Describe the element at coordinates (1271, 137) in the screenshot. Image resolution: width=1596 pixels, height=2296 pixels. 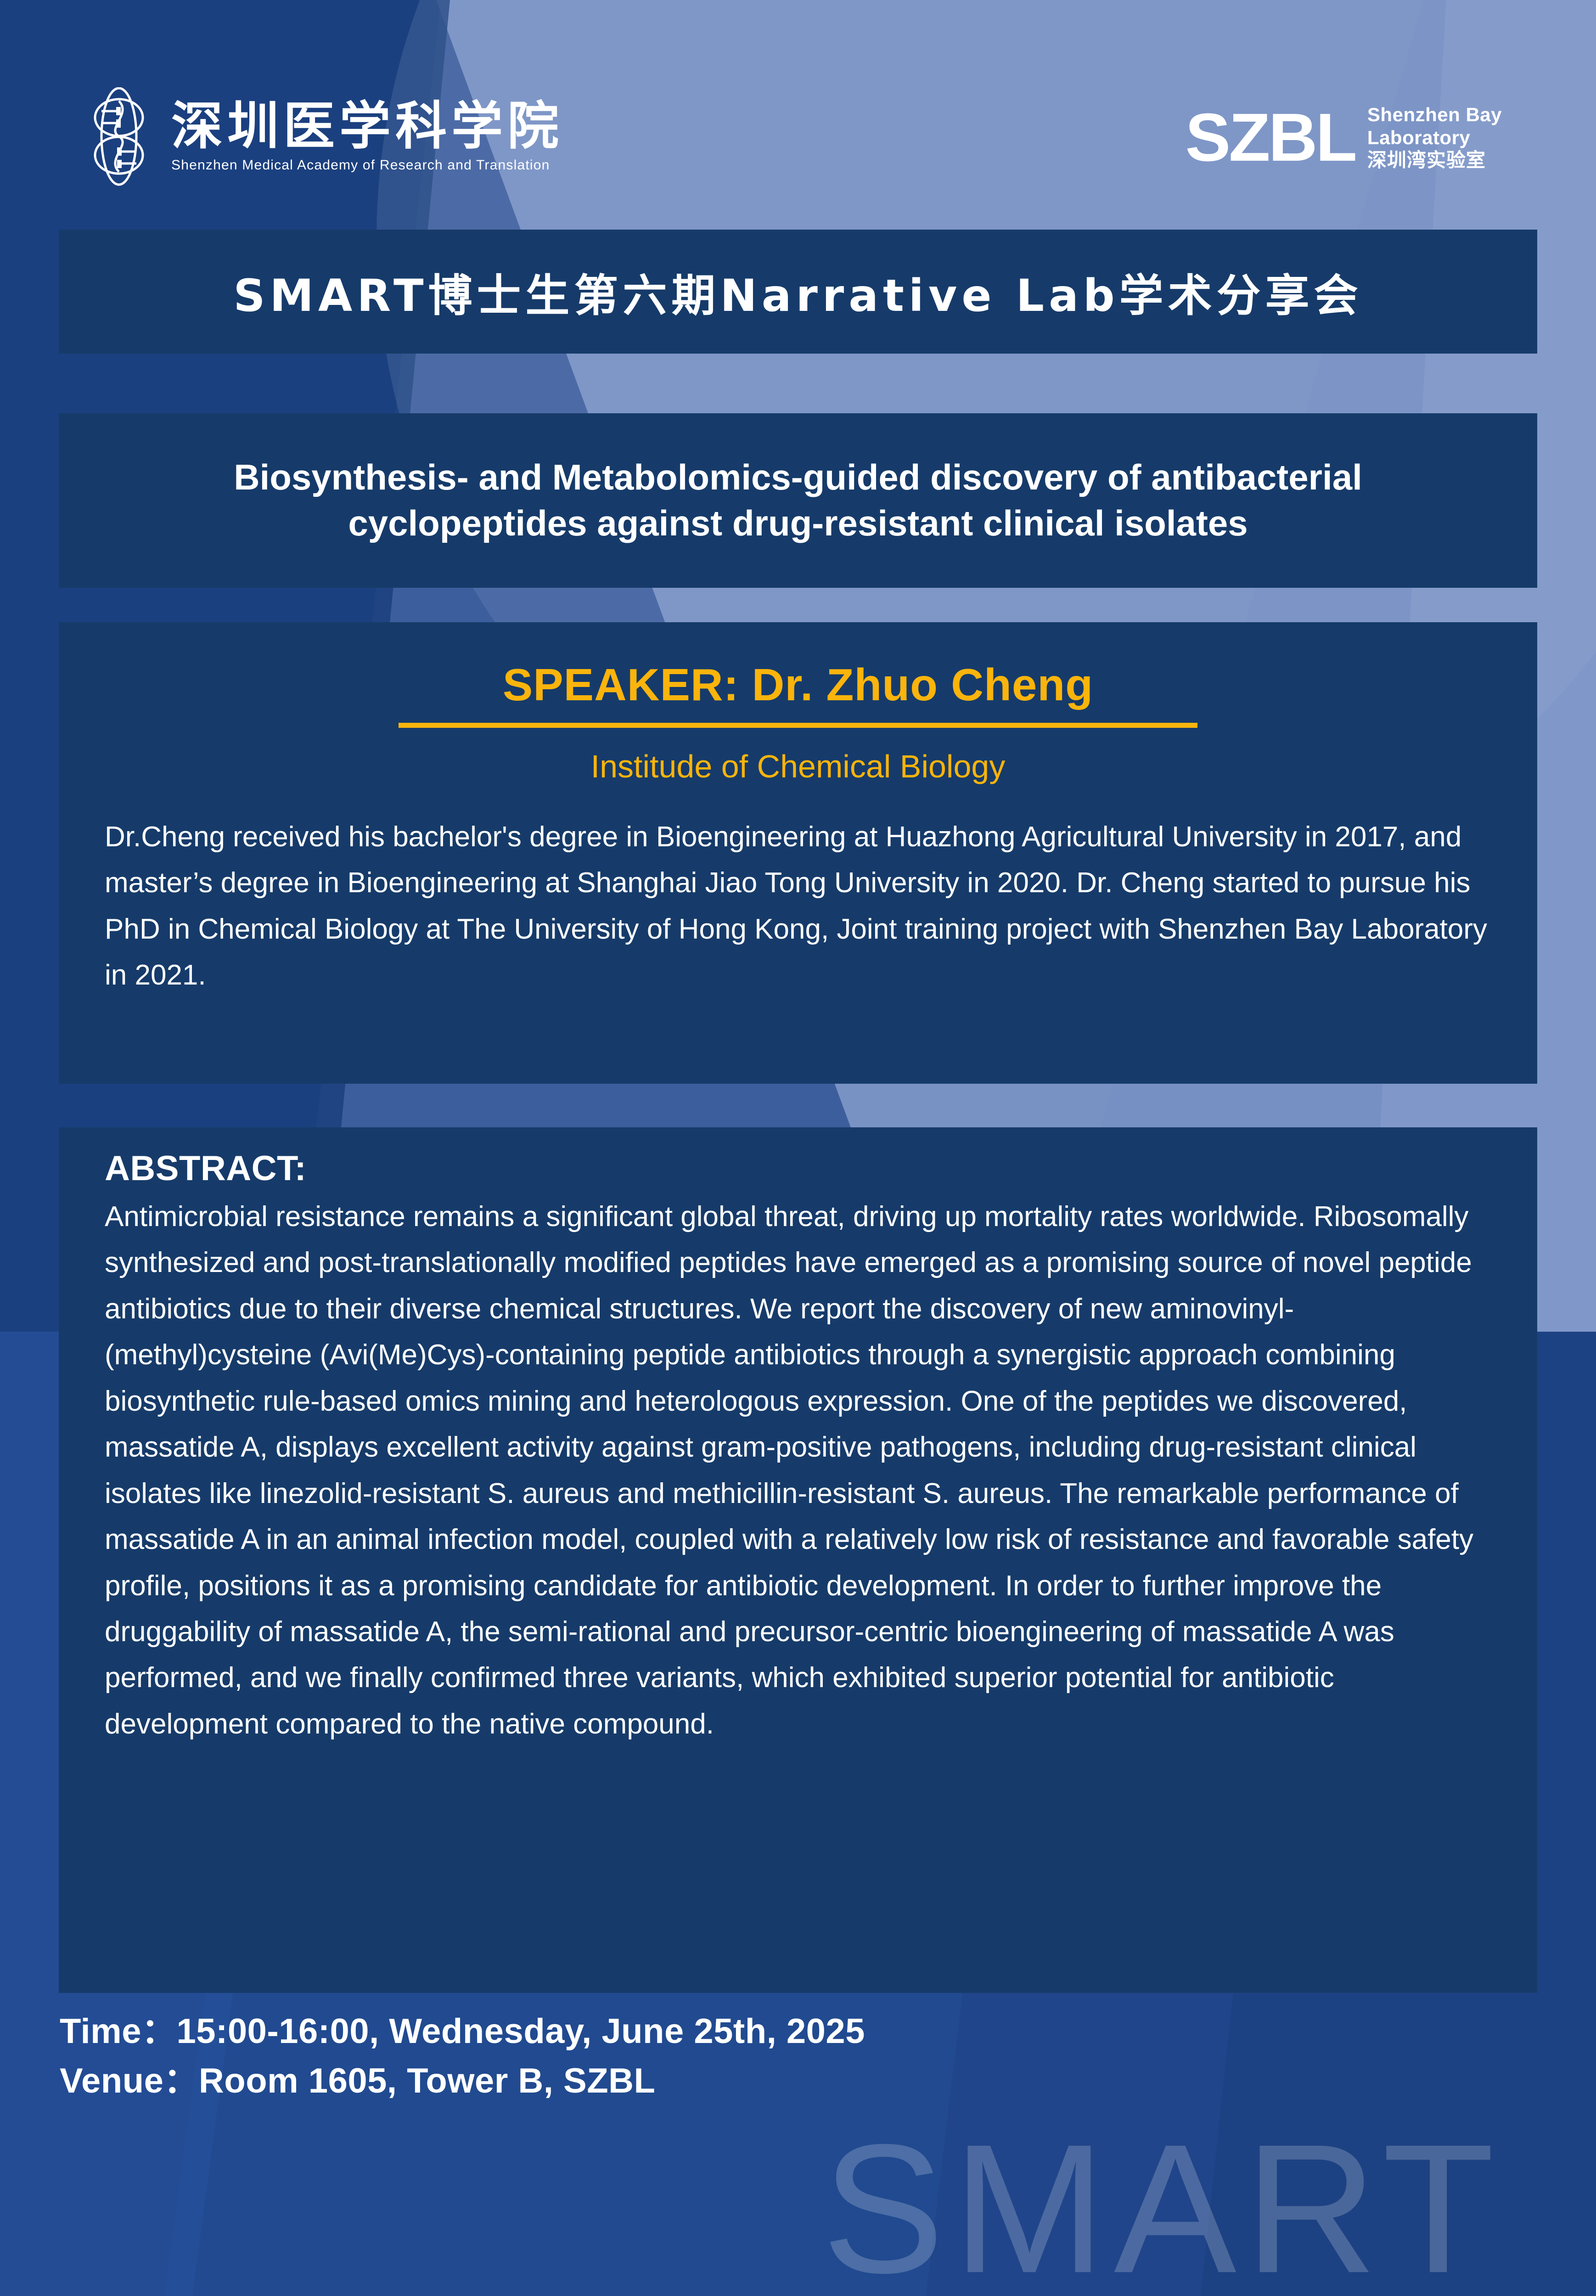
I see `szbl-wordmark: SZBL` at that location.